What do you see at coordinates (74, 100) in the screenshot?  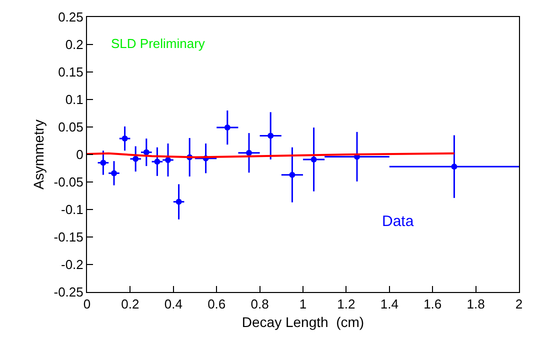 I see `y-tick-label: 0.1` at bounding box center [74, 100].